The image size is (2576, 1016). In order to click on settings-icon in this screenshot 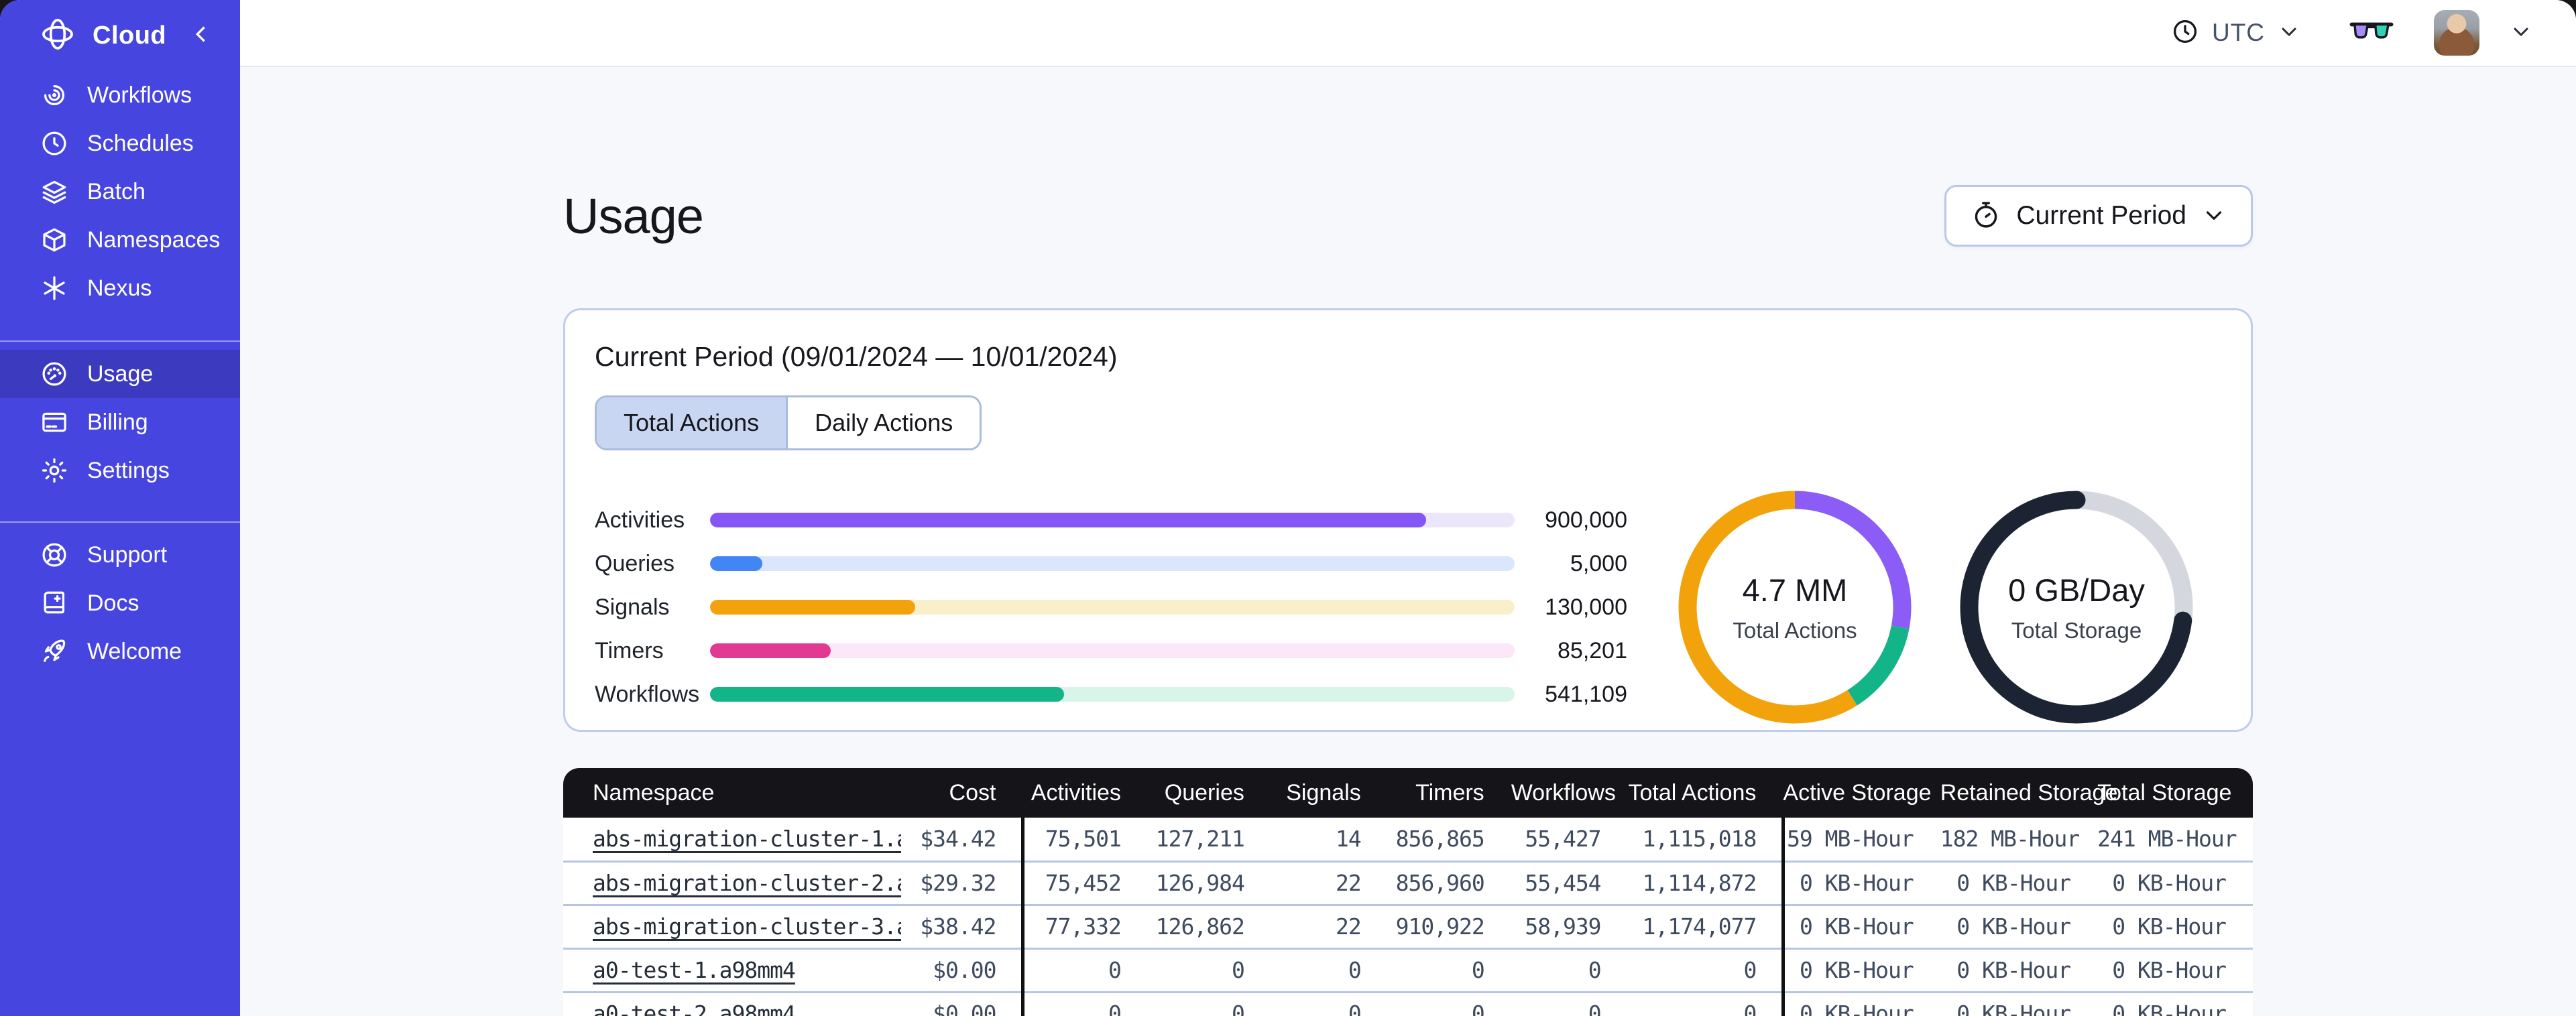, I will do `click(54, 471)`.